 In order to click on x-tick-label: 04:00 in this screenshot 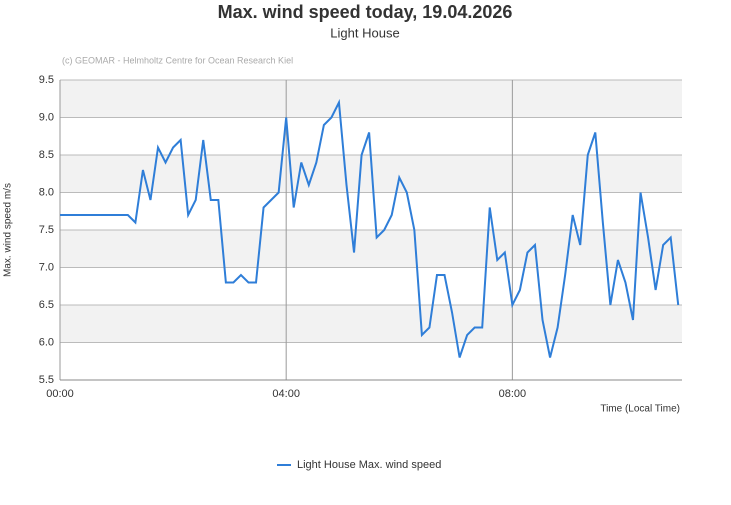, I will do `click(286, 394)`.